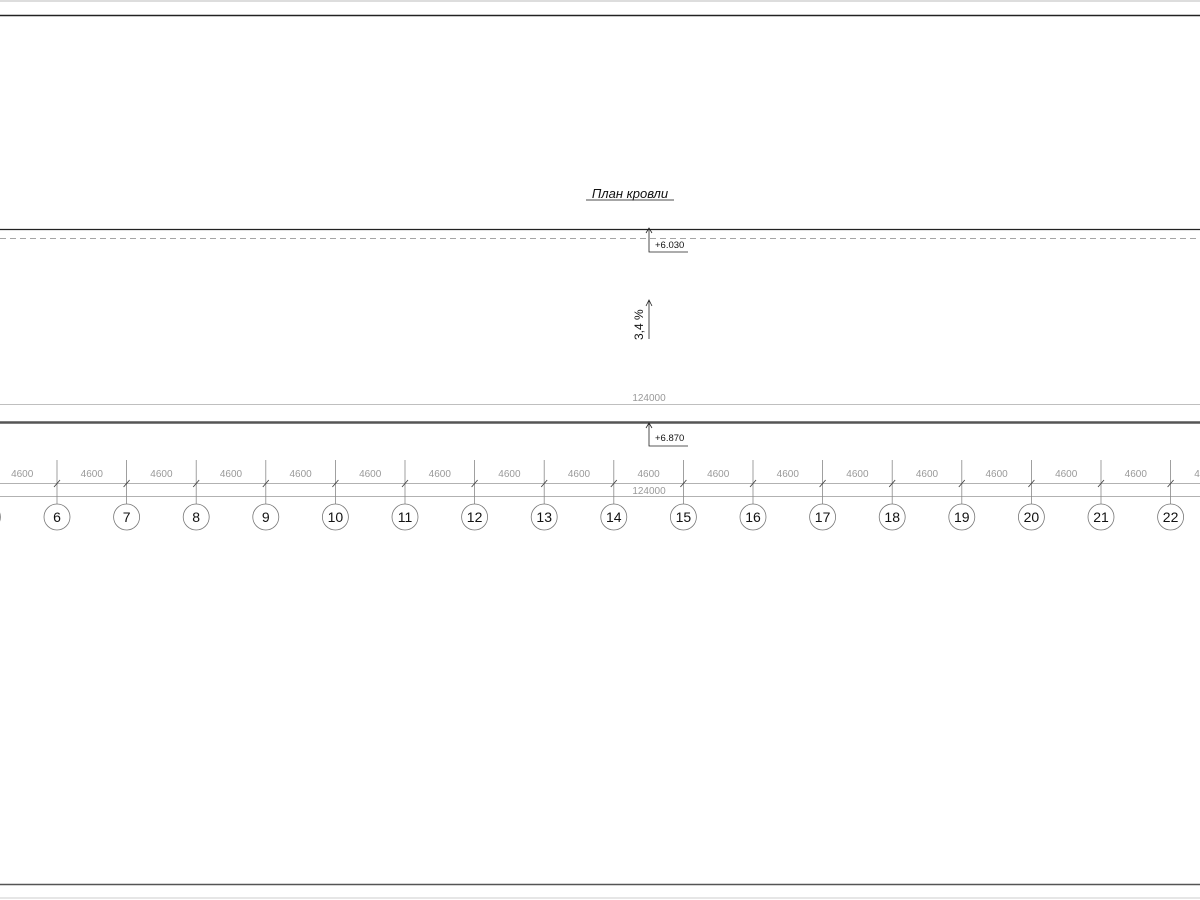 Image resolution: width=1200 pixels, height=900 pixels. I want to click on level-mark-eave: +6.870, so click(666, 434).